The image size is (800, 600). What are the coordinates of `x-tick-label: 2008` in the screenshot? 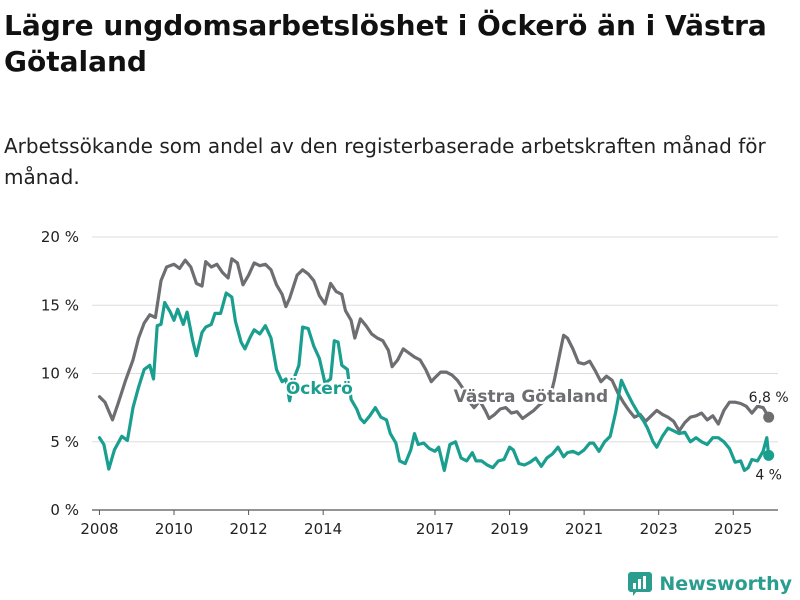 It's located at (99, 529).